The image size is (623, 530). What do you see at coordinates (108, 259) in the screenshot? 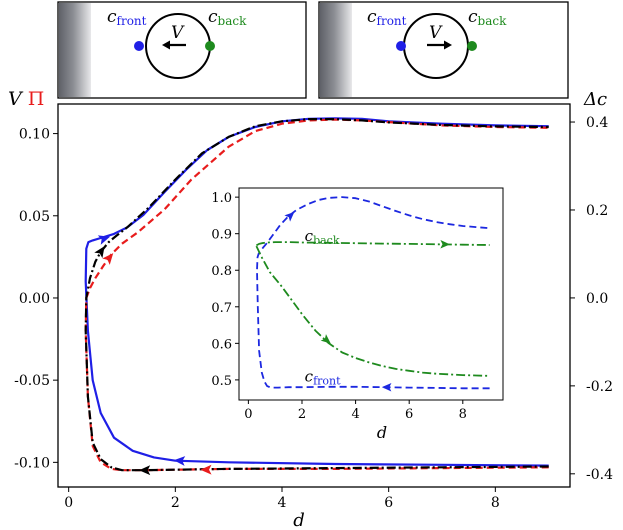
I see `main-arrow---0` at bounding box center [108, 259].